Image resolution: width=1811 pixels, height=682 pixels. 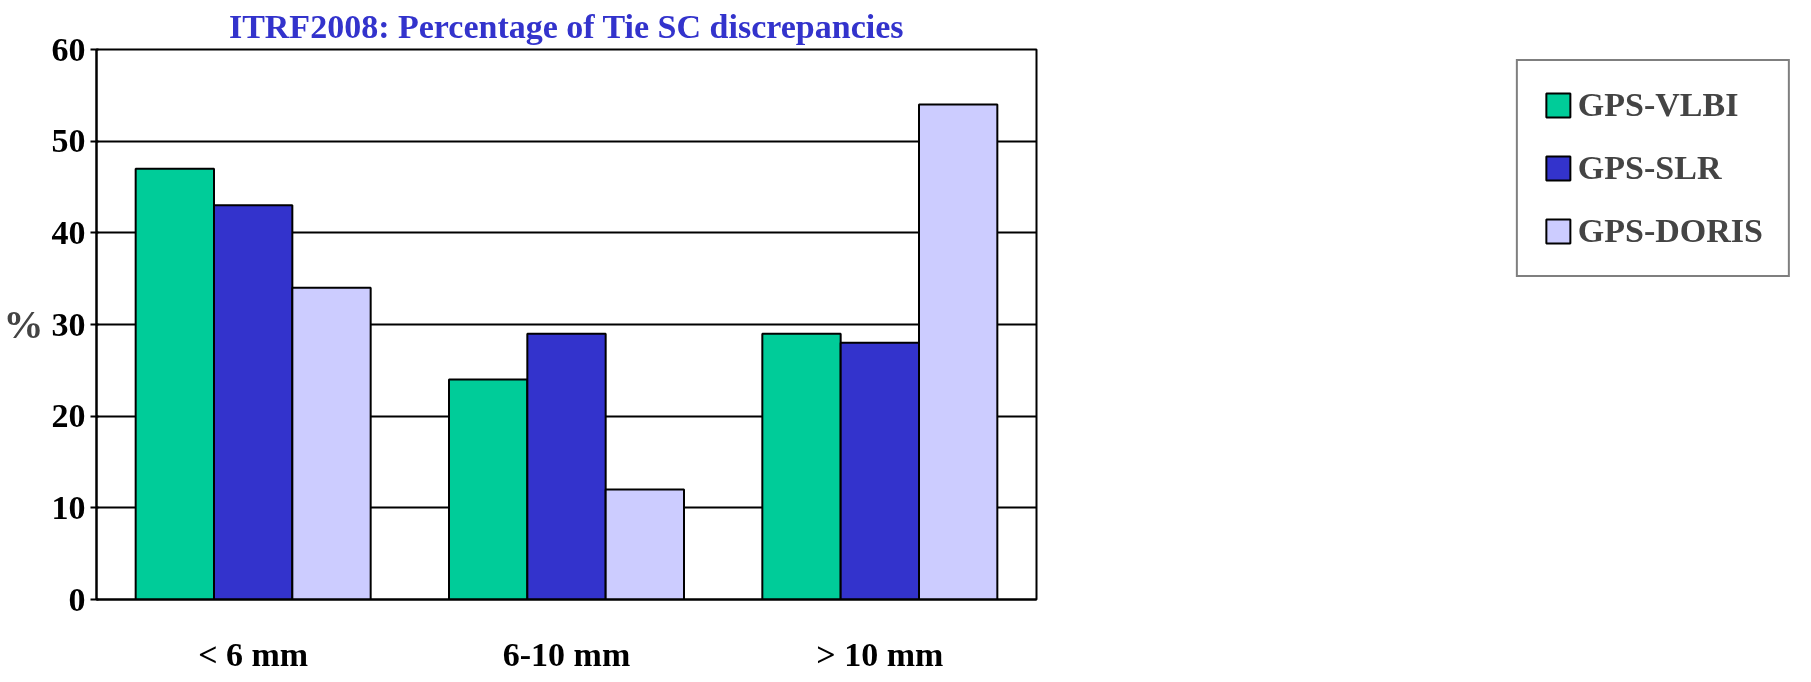 What do you see at coordinates (1670, 231) in the screenshot?
I see `legend-label: GPS-DORIS` at bounding box center [1670, 231].